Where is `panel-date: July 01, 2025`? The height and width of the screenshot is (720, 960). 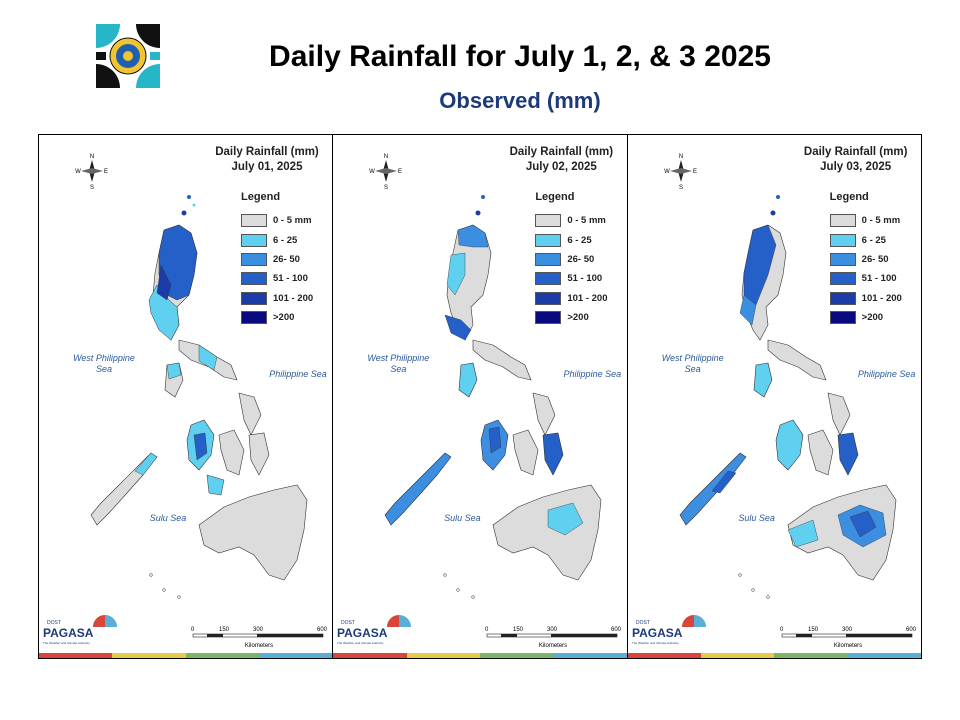
panel-date: July 01, 2025 is located at coordinates (267, 167).